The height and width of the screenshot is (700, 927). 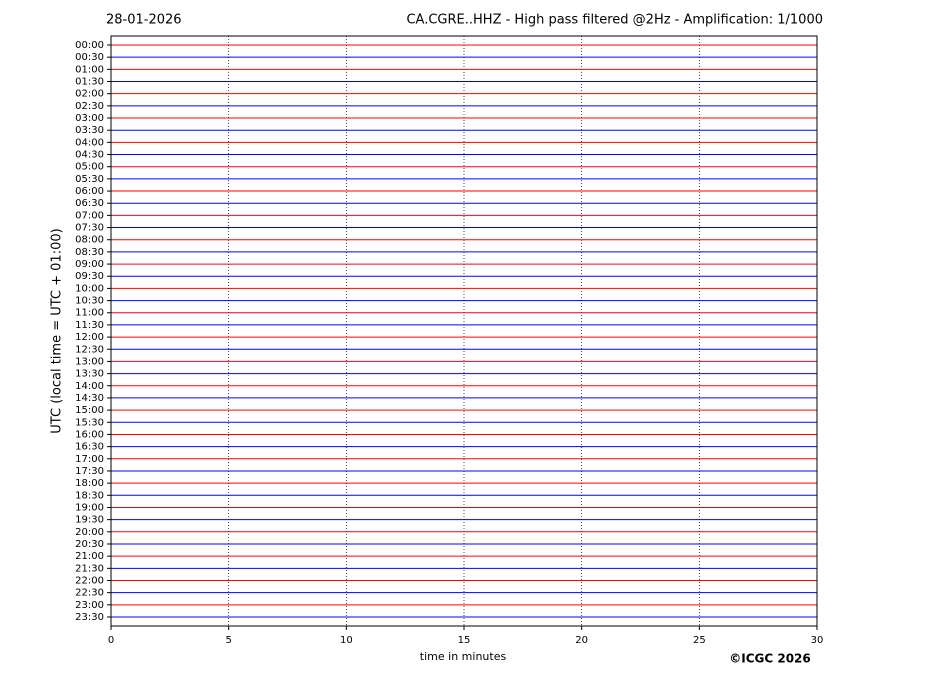 What do you see at coordinates (89, 240) in the screenshot?
I see `y-tick-label: 08:00` at bounding box center [89, 240].